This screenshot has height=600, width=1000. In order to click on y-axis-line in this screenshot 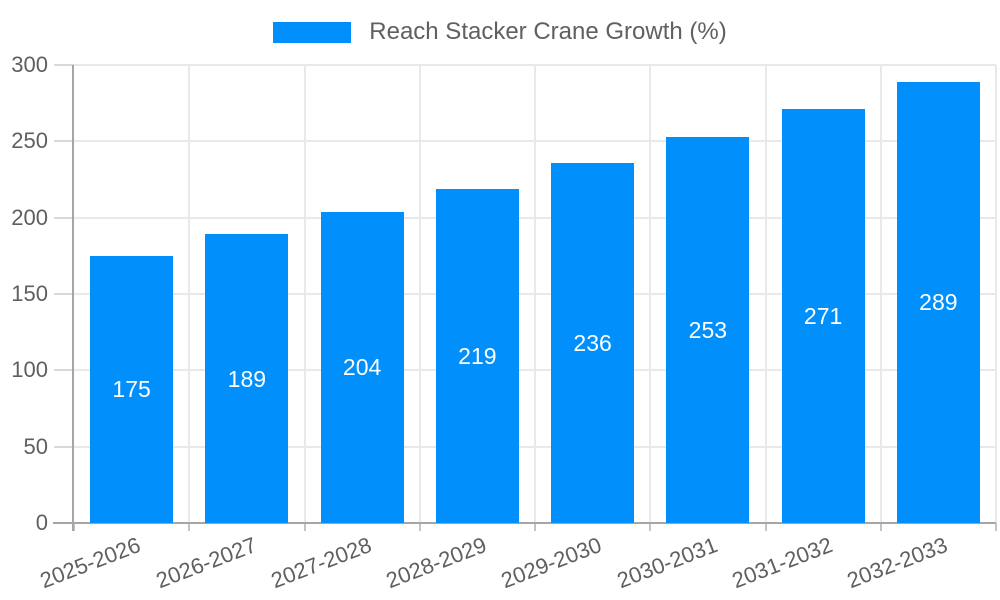, I will do `click(73, 298)`.